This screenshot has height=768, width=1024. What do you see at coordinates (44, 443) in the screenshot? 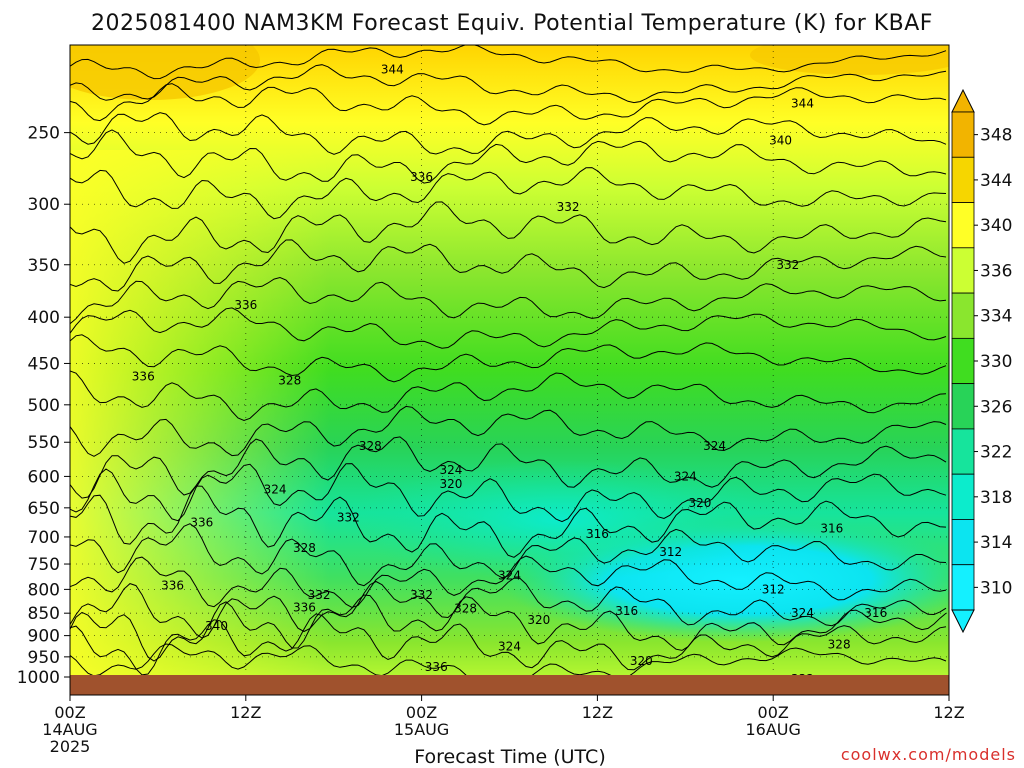
I see `y-tick-label: 550` at bounding box center [44, 443].